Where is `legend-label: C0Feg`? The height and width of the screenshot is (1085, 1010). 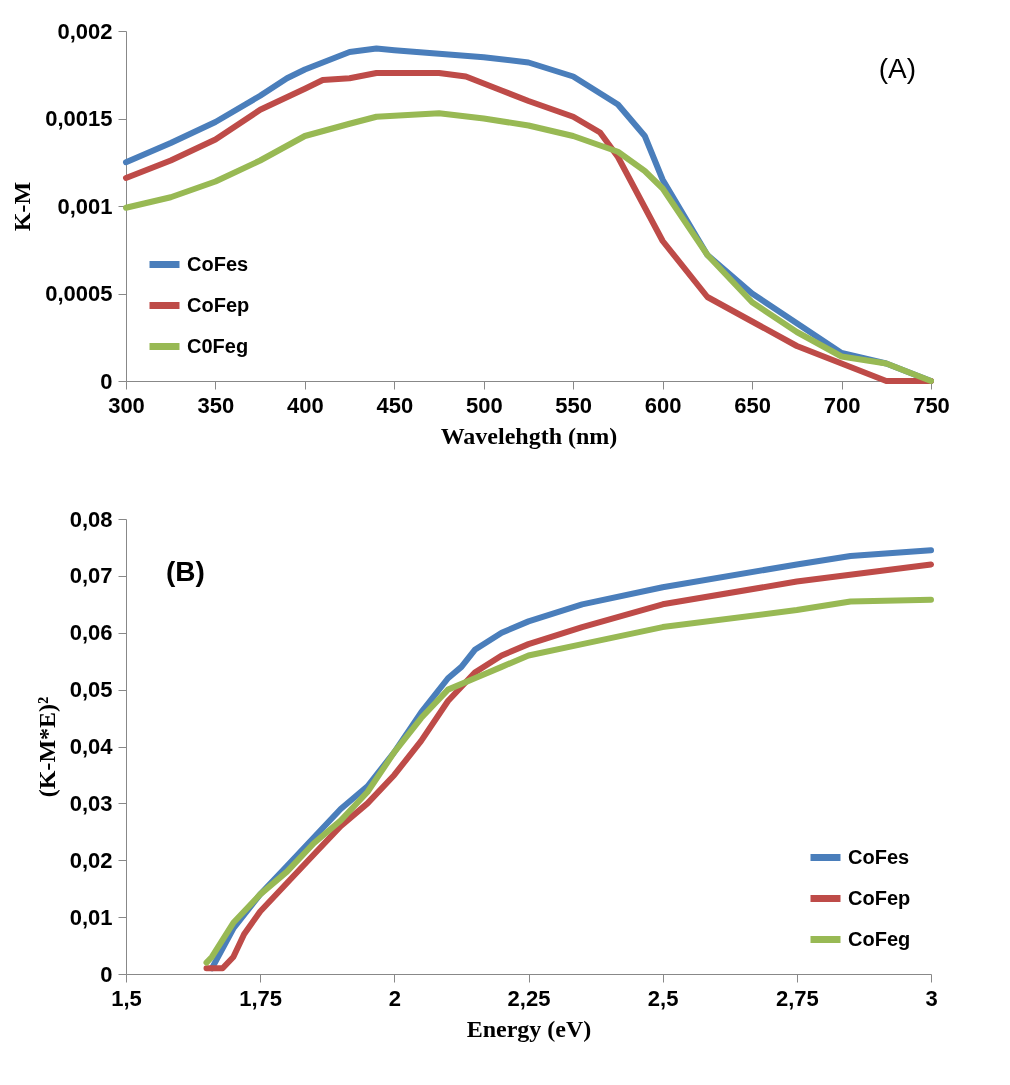
legend-label: C0Feg is located at coordinates (218, 345).